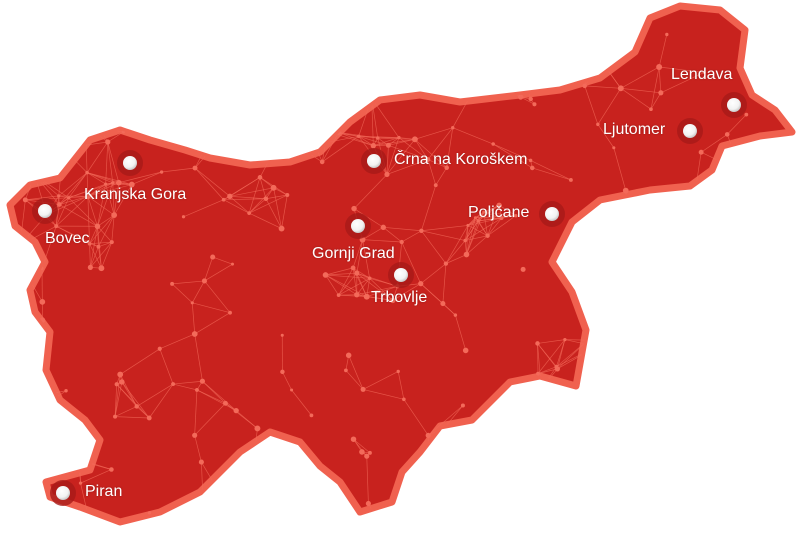 Image resolution: width=800 pixels, height=533 pixels. Describe the element at coordinates (552, 214) in the screenshot. I see `city-marker-poljčane` at that location.